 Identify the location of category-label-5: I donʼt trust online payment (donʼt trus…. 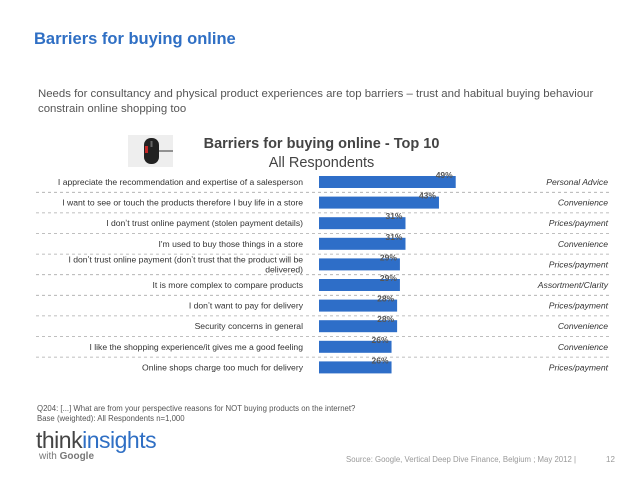
(185, 264).